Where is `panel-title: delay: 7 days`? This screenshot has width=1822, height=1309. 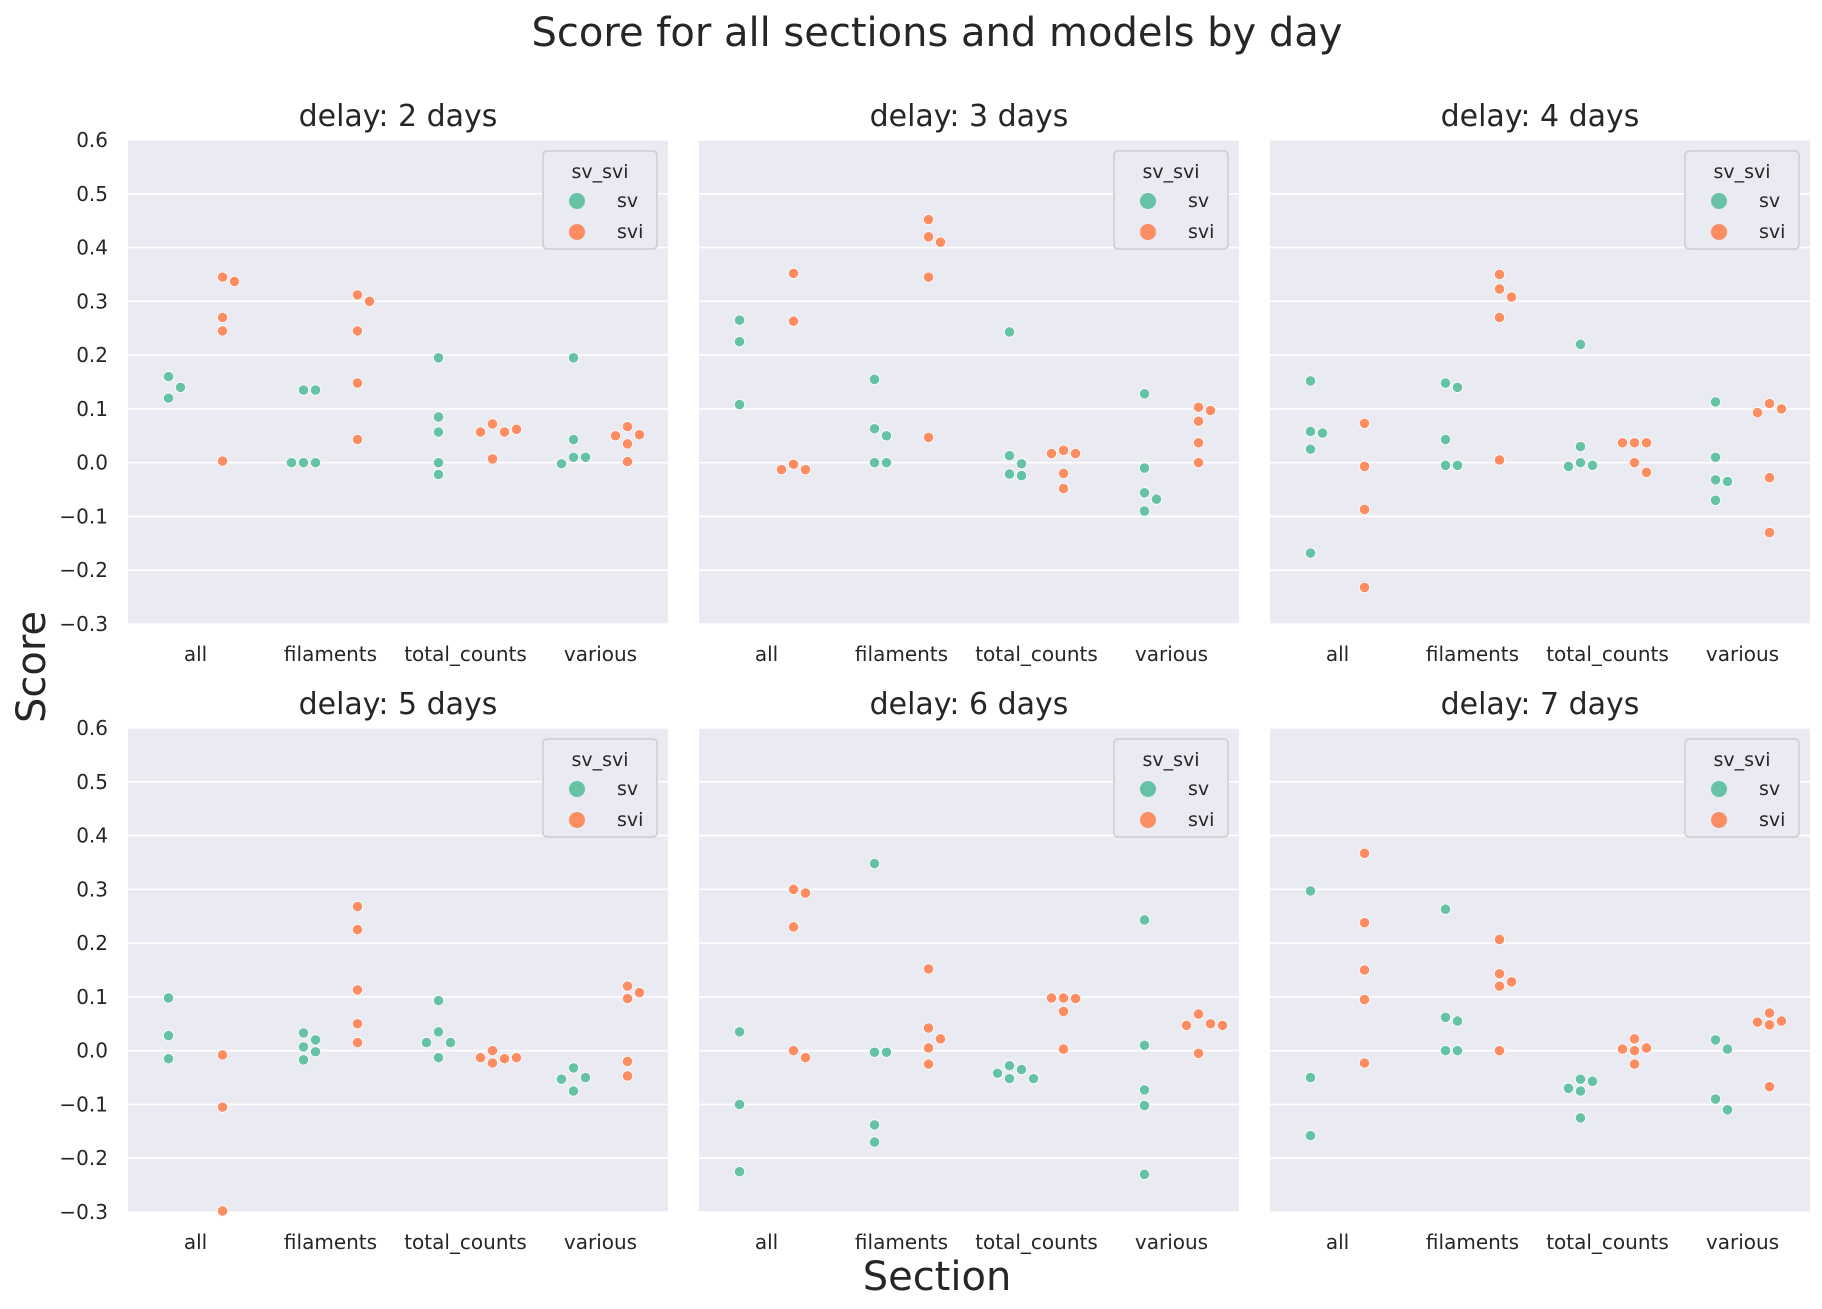 panel-title: delay: 7 days is located at coordinates (1540, 704).